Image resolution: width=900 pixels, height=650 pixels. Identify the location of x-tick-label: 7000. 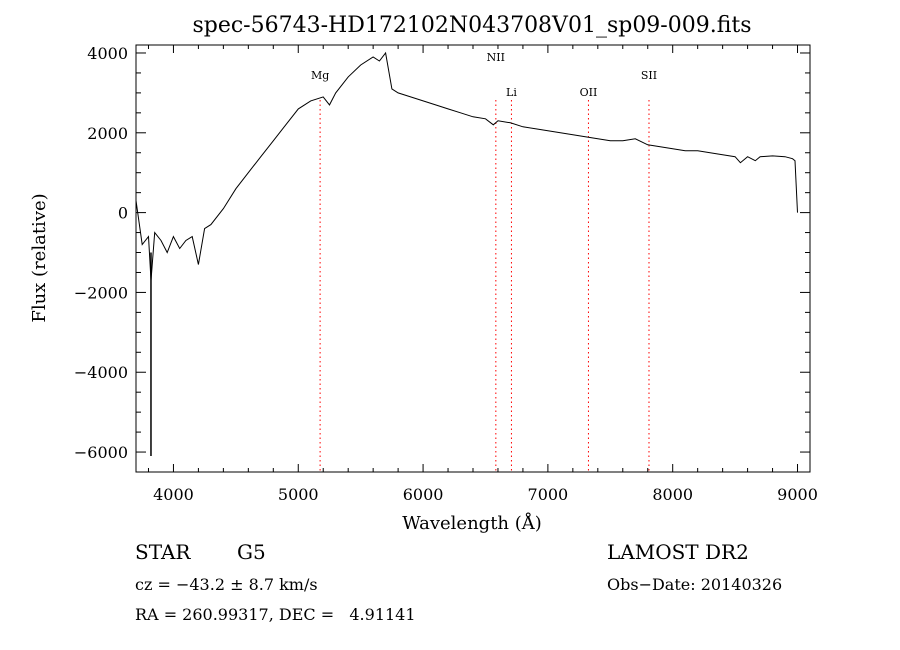
(548, 494).